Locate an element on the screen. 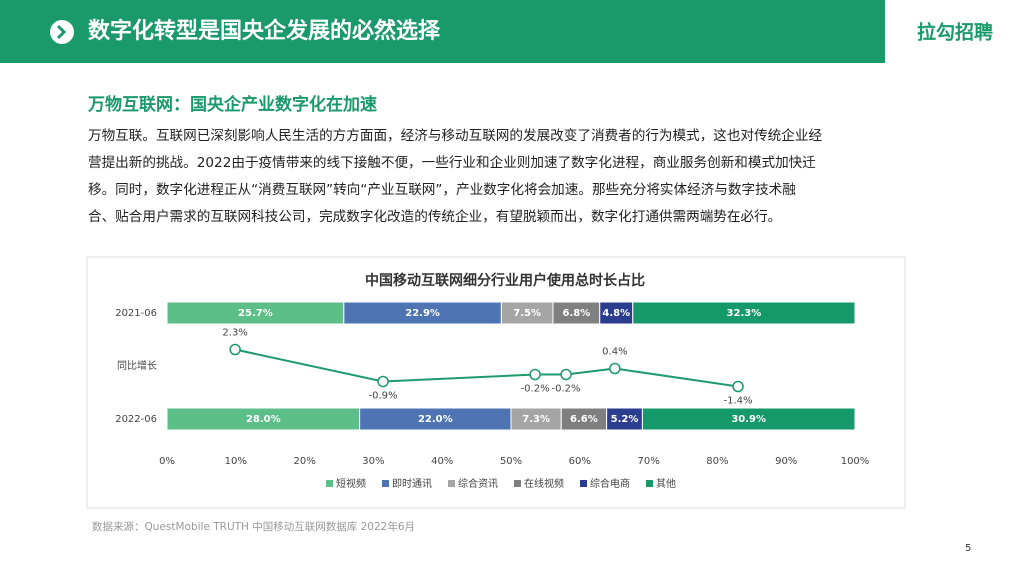 Image resolution: width=1024 pixels, height=580 pixels. bar-label: 32.3% is located at coordinates (744, 313).